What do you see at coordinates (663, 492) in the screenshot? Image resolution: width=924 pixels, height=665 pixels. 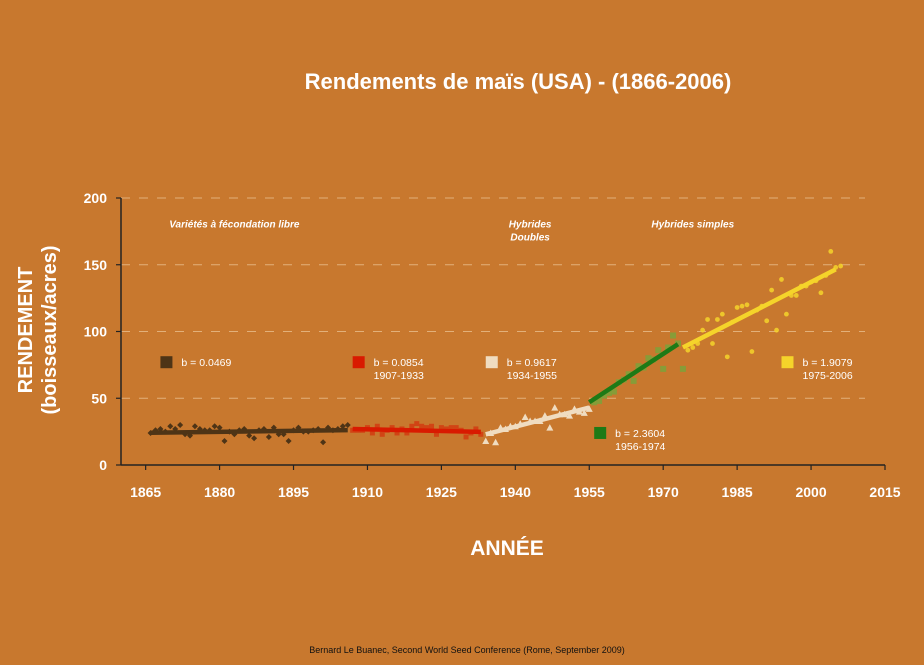 I see `x-tick-label: 1970` at bounding box center [663, 492].